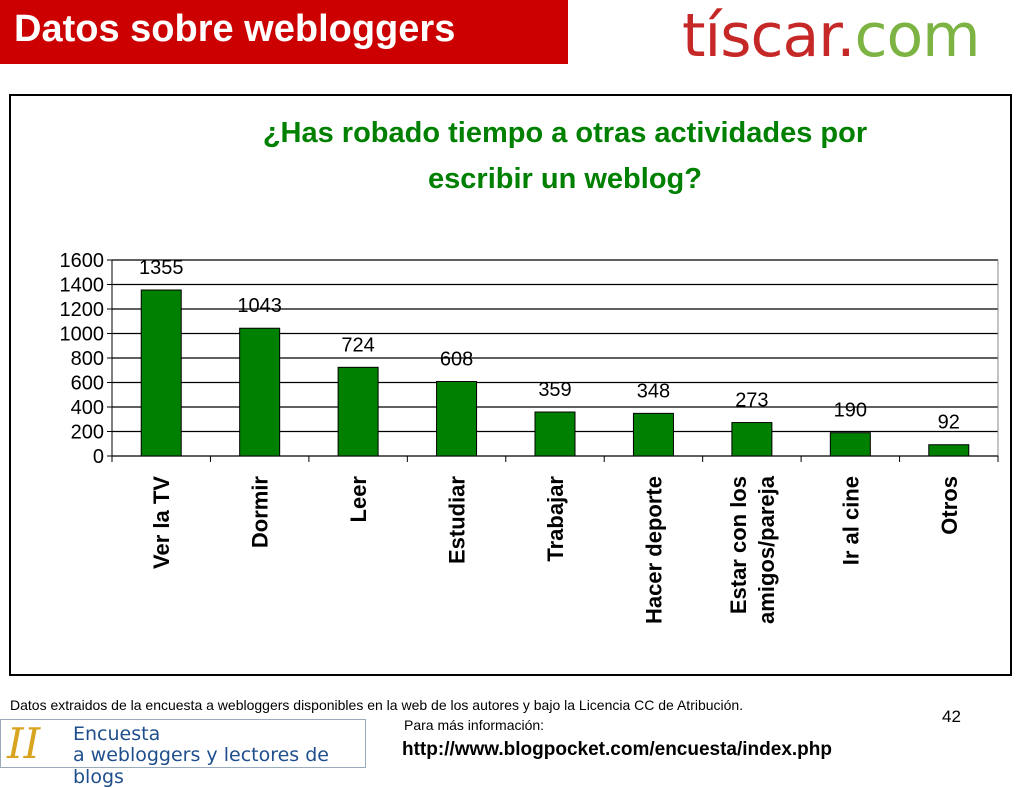 Image resolution: width=1024 pixels, height=788 pixels. I want to click on data-label: 92, so click(949, 423).